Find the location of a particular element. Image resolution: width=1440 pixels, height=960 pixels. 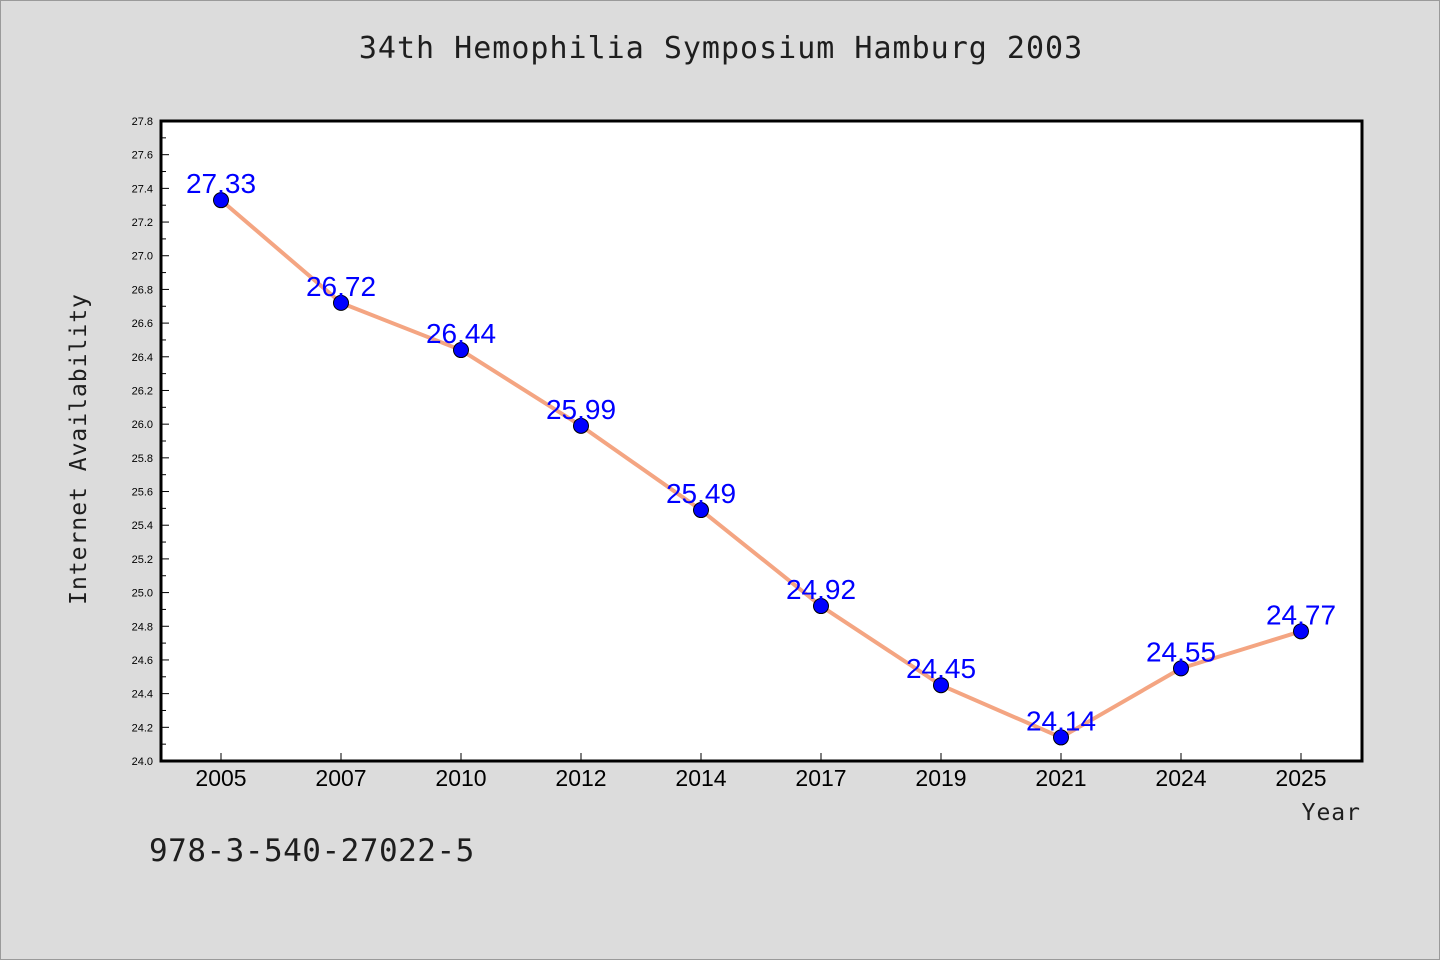

data-label: 24.45 is located at coordinates (941, 668).